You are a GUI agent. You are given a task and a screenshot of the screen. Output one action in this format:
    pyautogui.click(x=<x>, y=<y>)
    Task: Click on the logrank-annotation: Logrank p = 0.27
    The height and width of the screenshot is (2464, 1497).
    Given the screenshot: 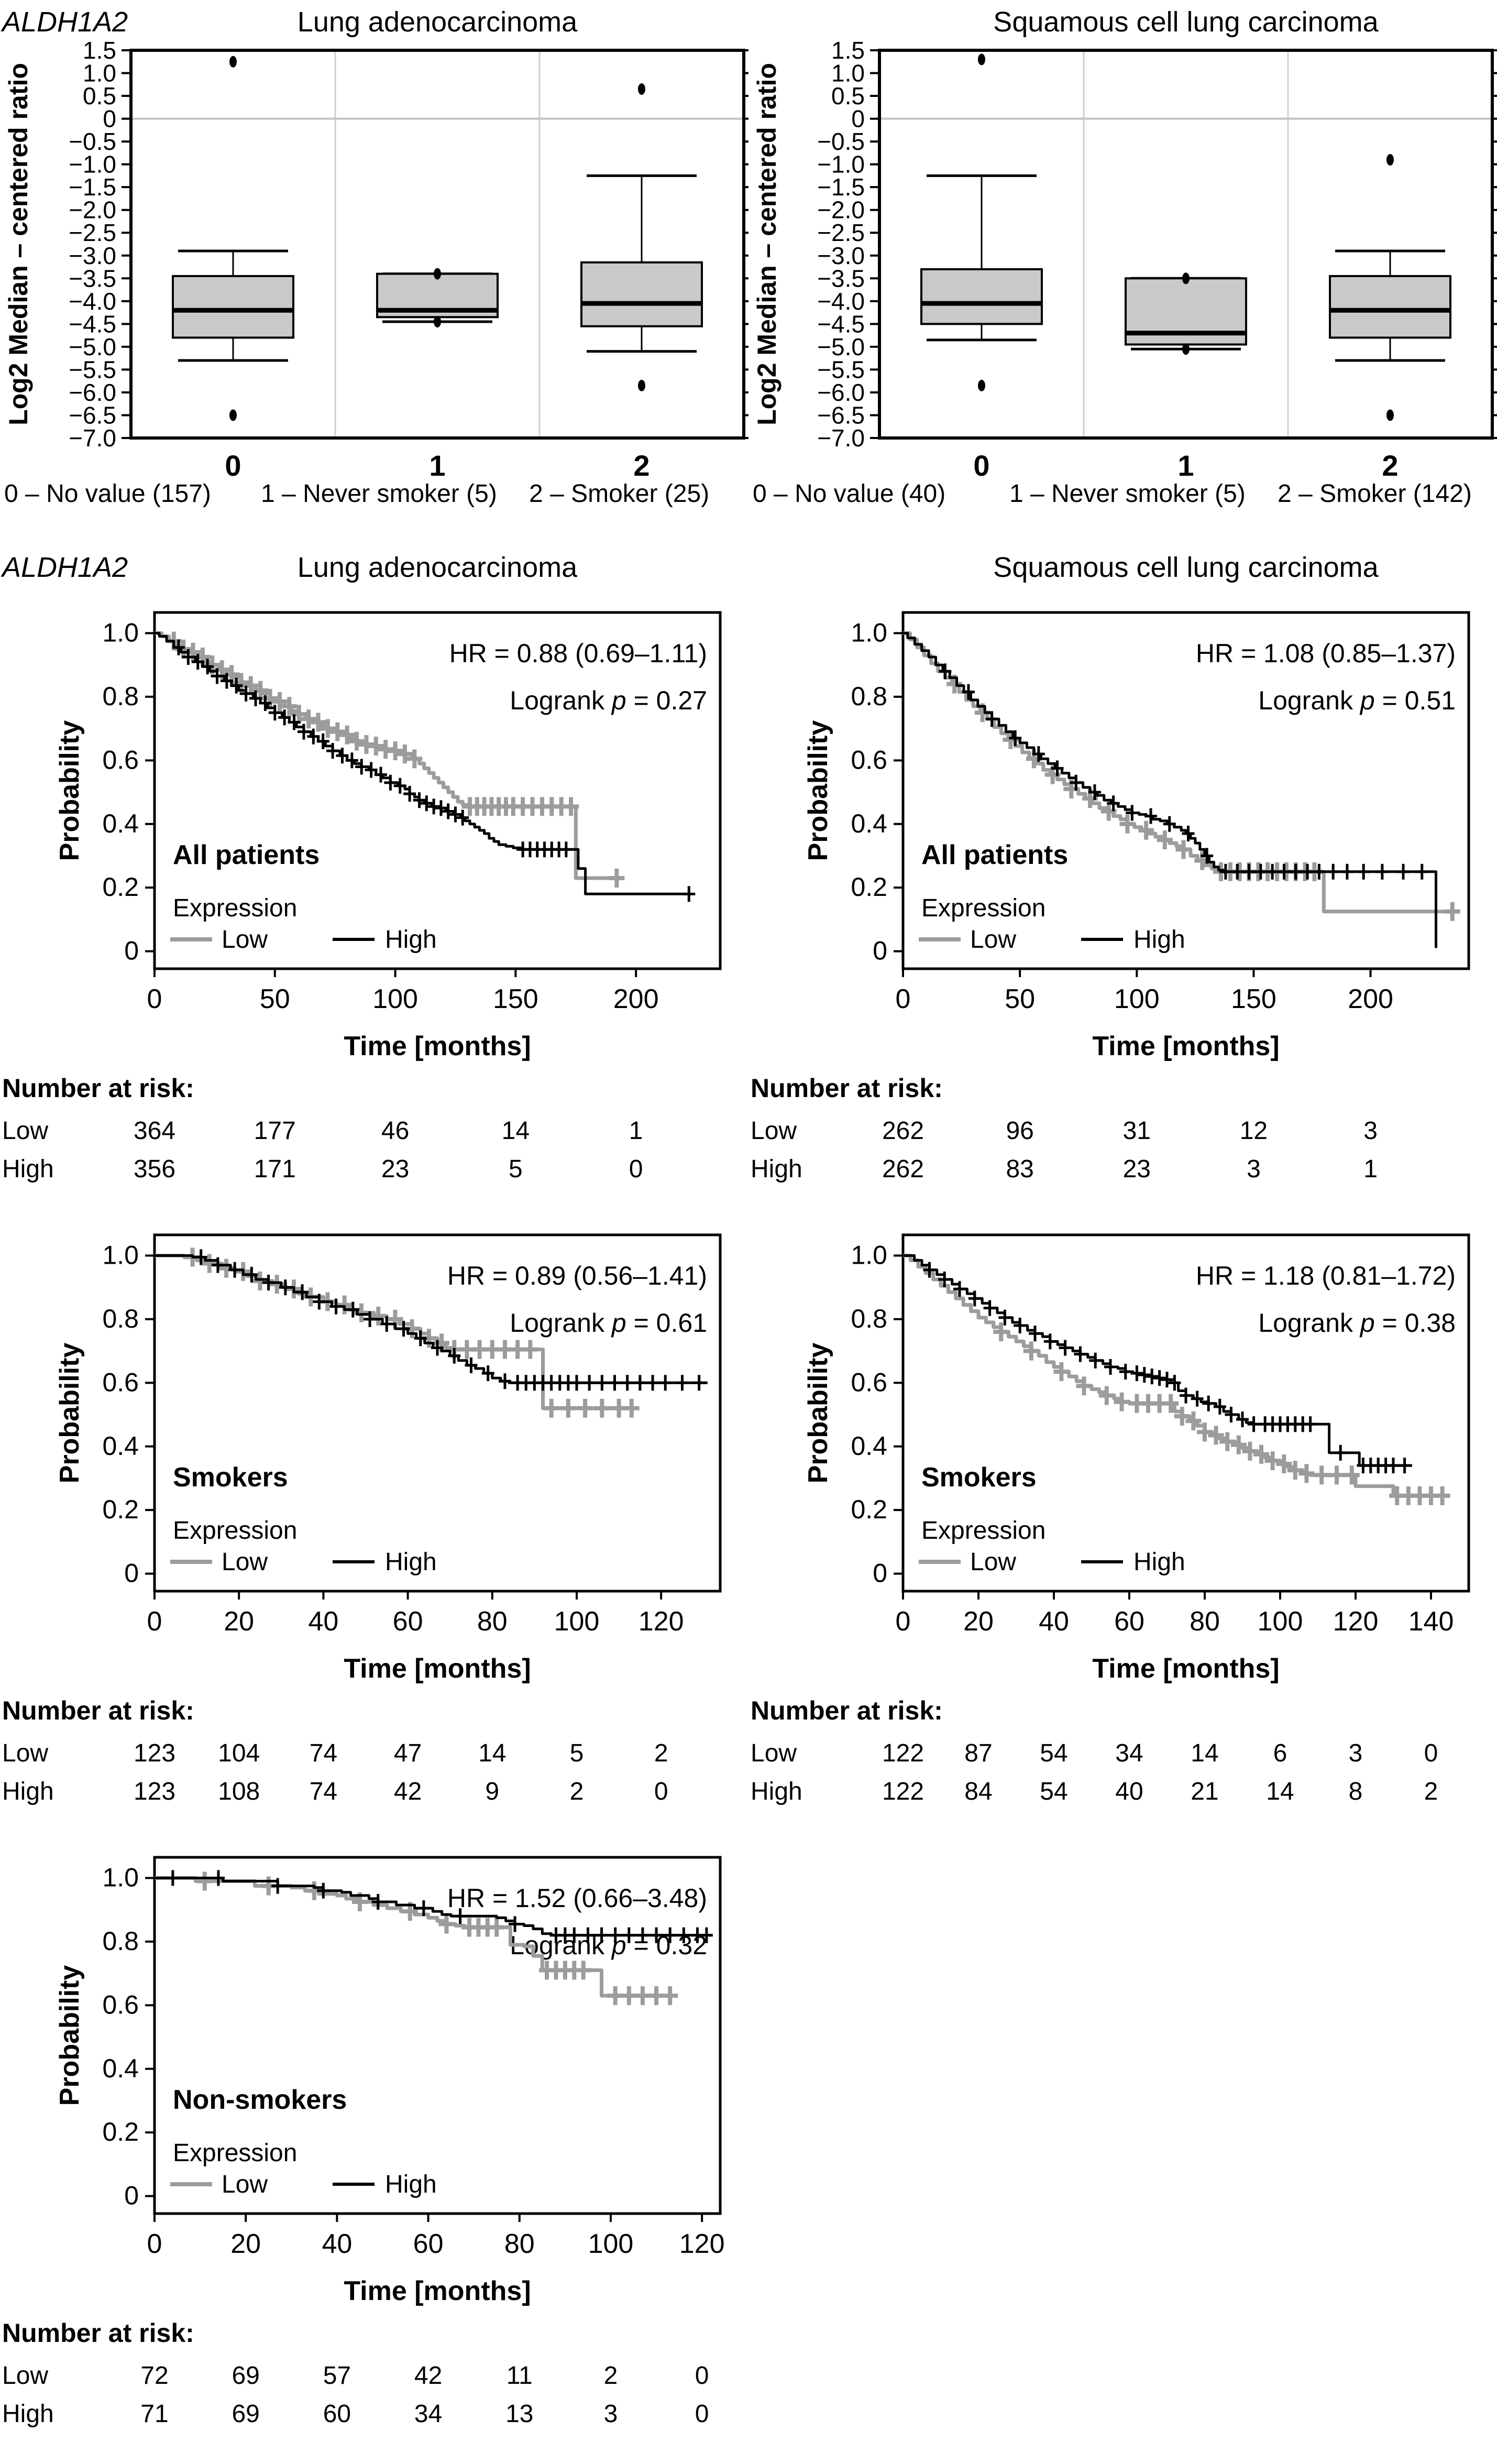 What is the action you would take?
    pyautogui.click(x=608, y=700)
    